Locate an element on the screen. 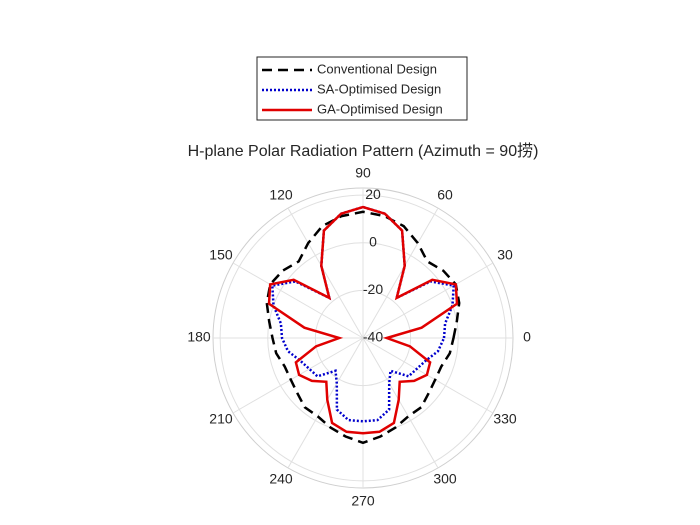  theta-tick-label: 330 is located at coordinates (505, 419).